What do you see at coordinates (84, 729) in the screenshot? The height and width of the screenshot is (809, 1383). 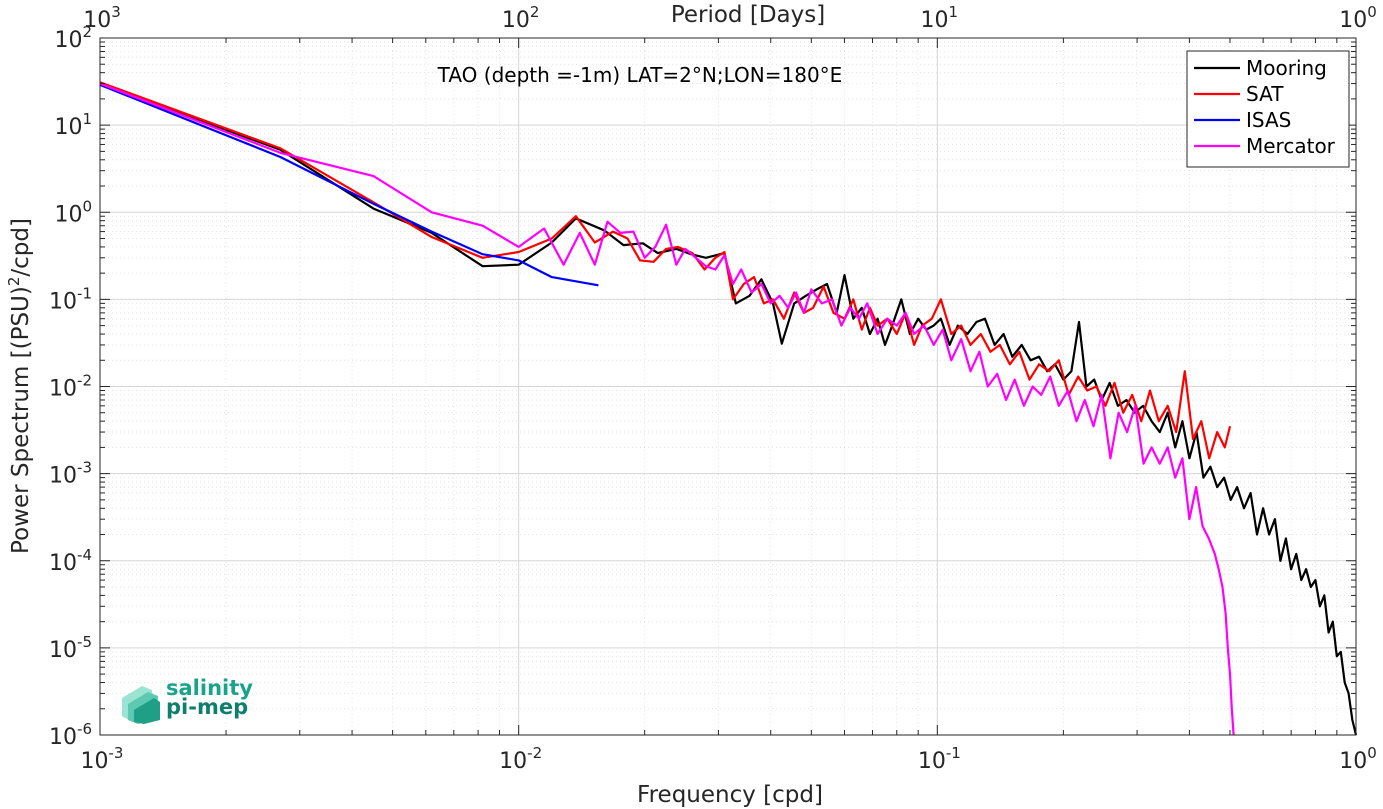 I see `y-tick-label-exponent: -6` at bounding box center [84, 729].